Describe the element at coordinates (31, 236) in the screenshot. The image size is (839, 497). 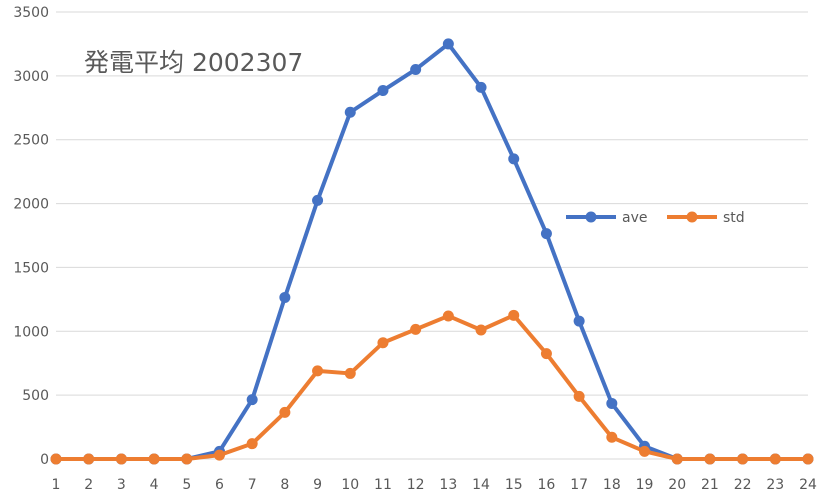
I see `y-axis-ticks: 0 500 1000 1500 2000 2500 3000 3500` at that location.